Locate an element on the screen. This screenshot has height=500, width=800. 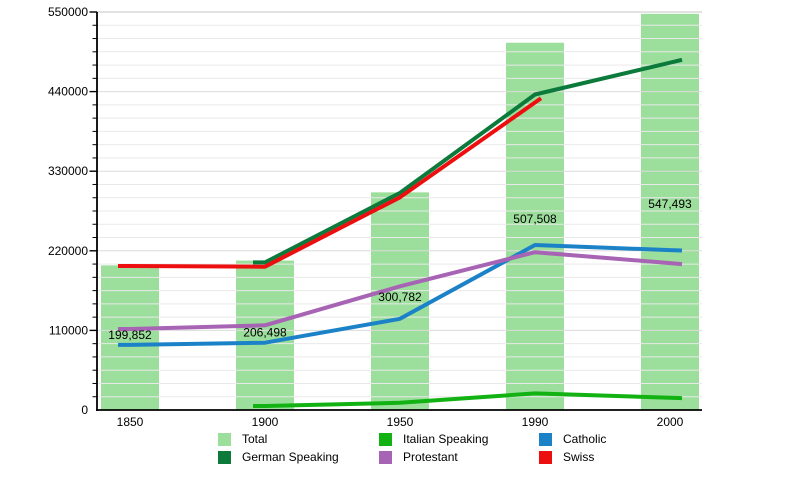
bar-total-1990 is located at coordinates (535, 226).